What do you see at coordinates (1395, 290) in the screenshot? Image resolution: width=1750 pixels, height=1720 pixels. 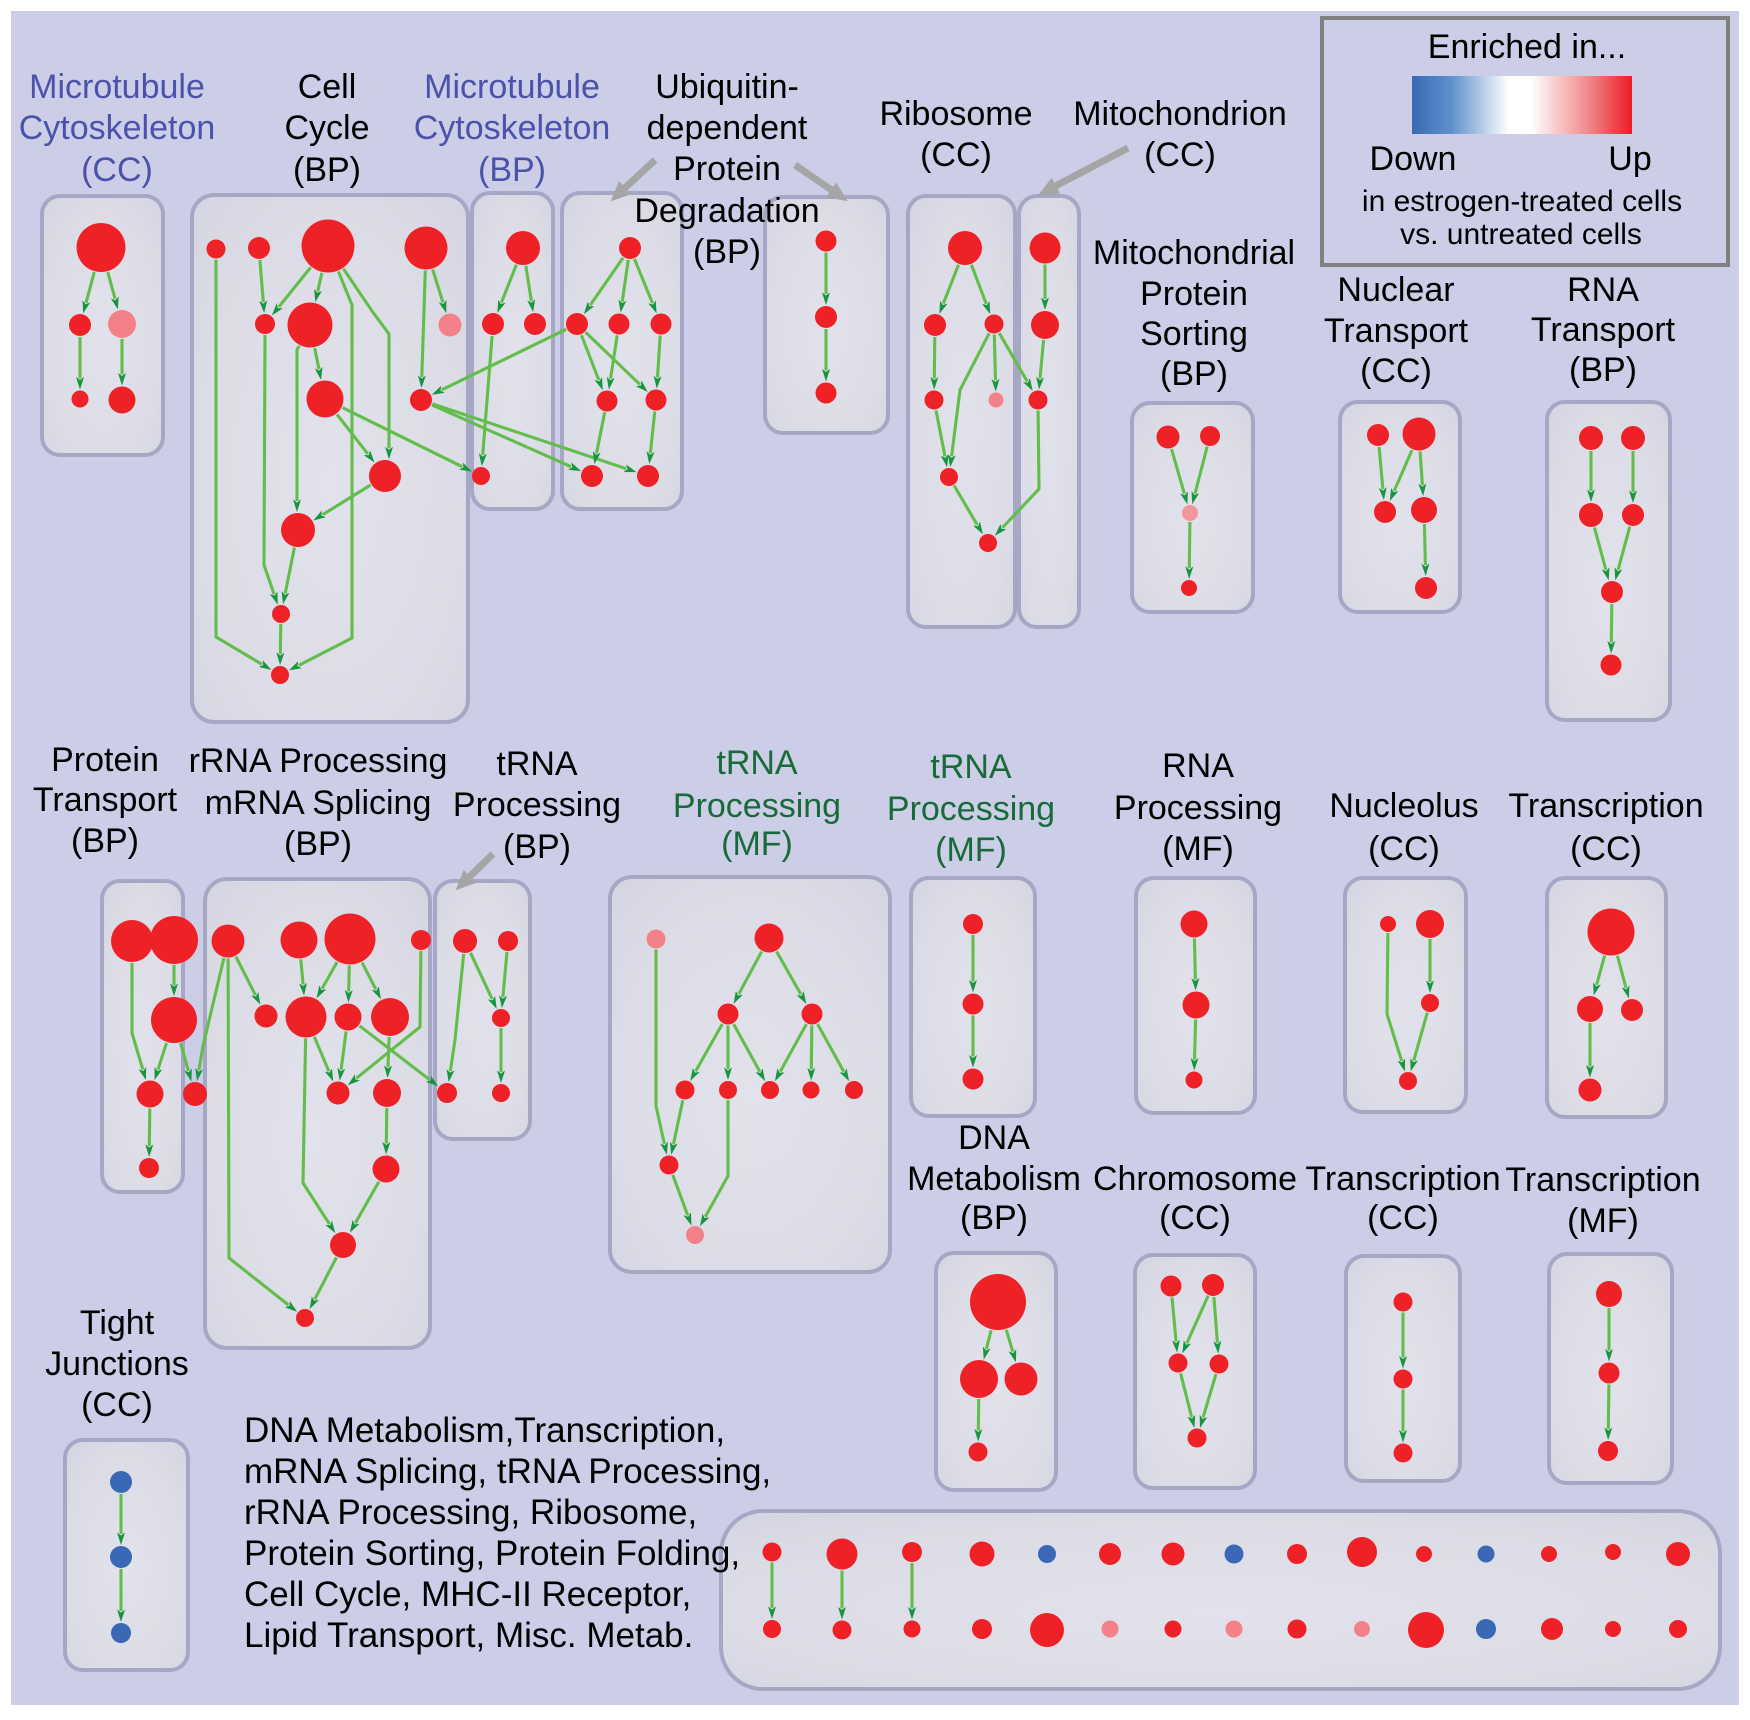 I see `svg-text: Nuclear` at bounding box center [1395, 290].